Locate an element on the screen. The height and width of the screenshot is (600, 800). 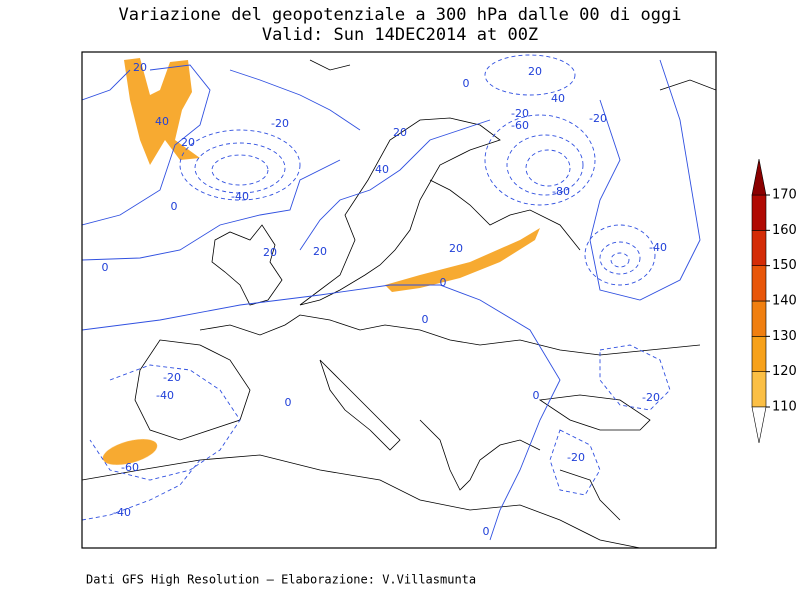
colorbar-tick-label: 150 is located at coordinates (784, 265).